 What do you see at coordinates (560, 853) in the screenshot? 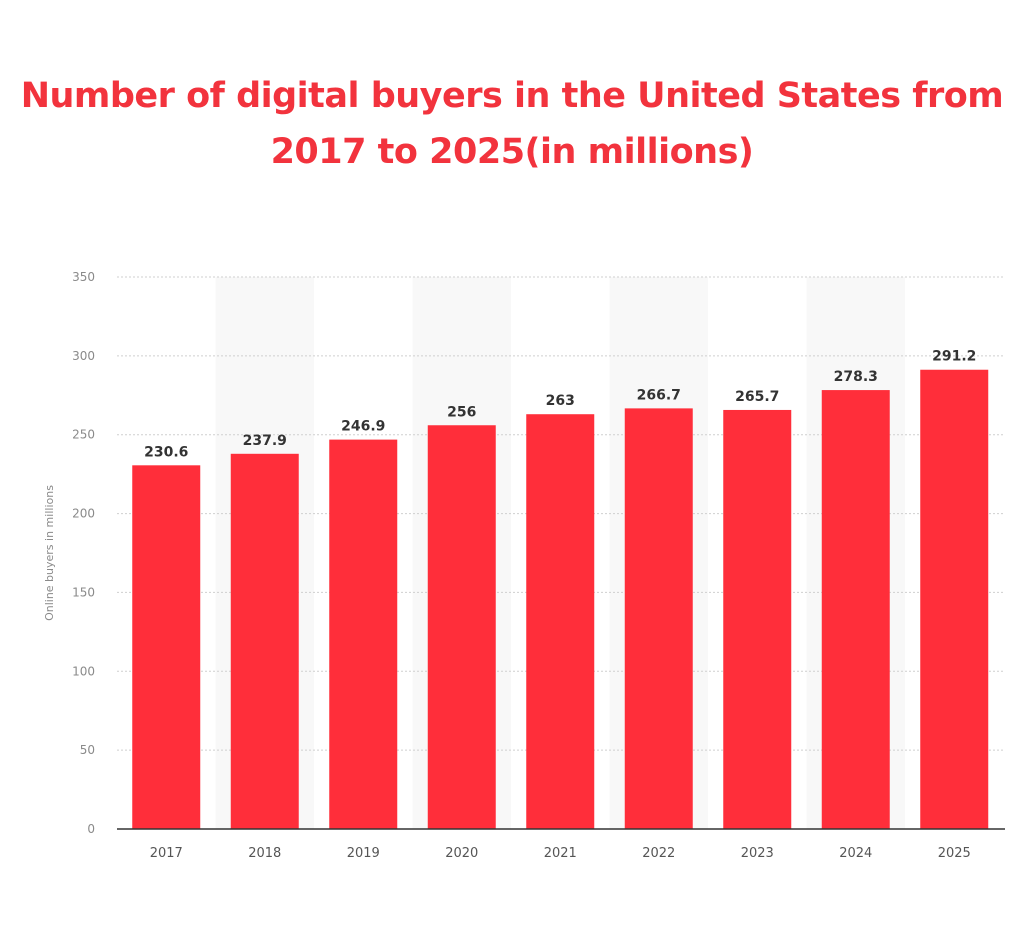
I see `x-tick-label: 2021` at bounding box center [560, 853].